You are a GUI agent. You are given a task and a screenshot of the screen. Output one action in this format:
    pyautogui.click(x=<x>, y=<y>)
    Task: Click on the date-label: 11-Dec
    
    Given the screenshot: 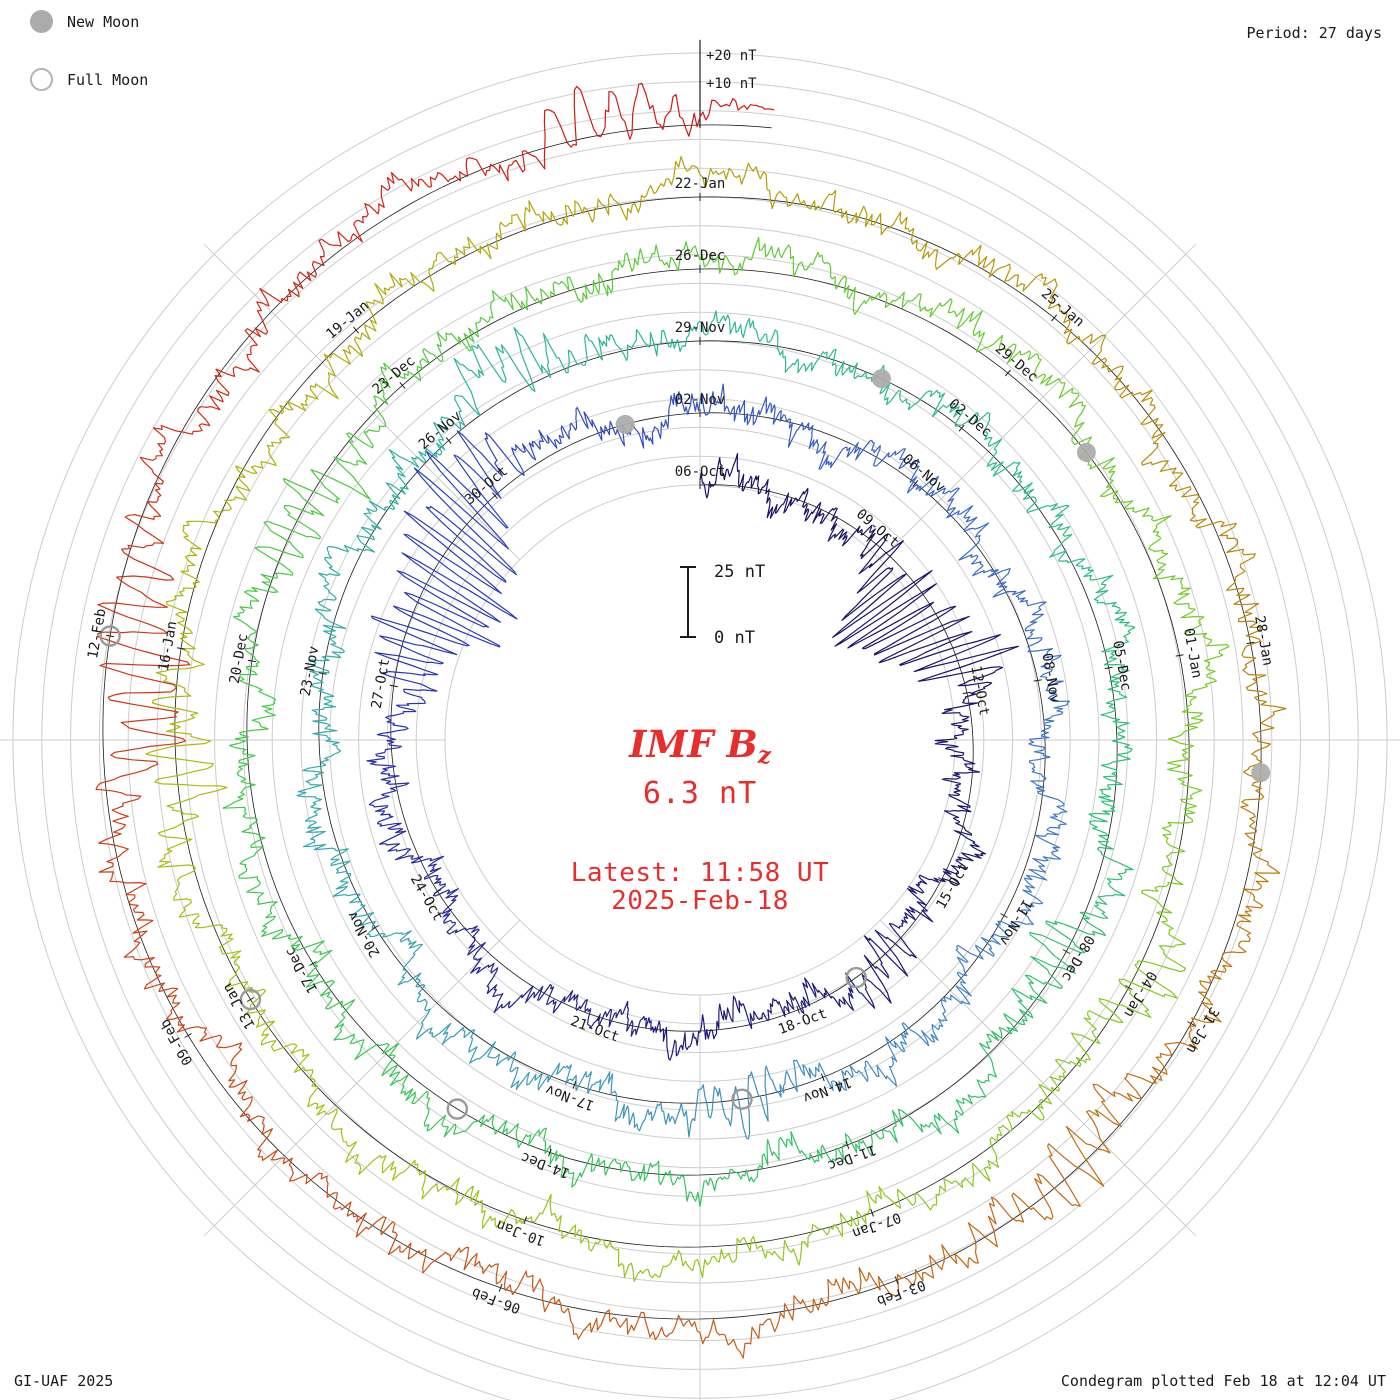 What is the action you would take?
    pyautogui.click(x=851, y=1157)
    